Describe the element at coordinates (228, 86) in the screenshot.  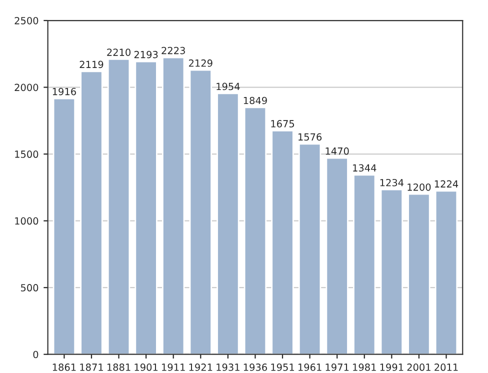
I see `data-label: 1954` at that location.